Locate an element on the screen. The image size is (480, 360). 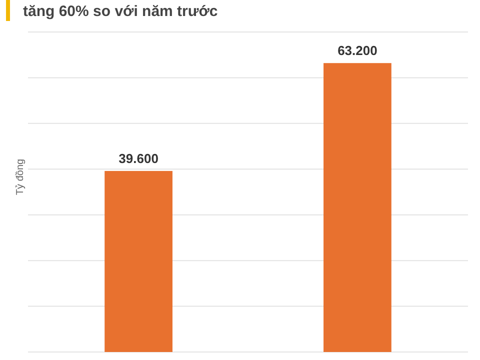
y-axis-title: Tỷ đồng is located at coordinates (20, 177).